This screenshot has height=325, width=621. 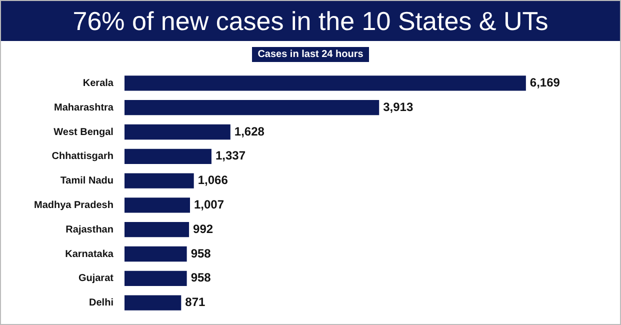 What do you see at coordinates (84, 108) in the screenshot?
I see `y-tick-label: Maharashtra` at bounding box center [84, 108].